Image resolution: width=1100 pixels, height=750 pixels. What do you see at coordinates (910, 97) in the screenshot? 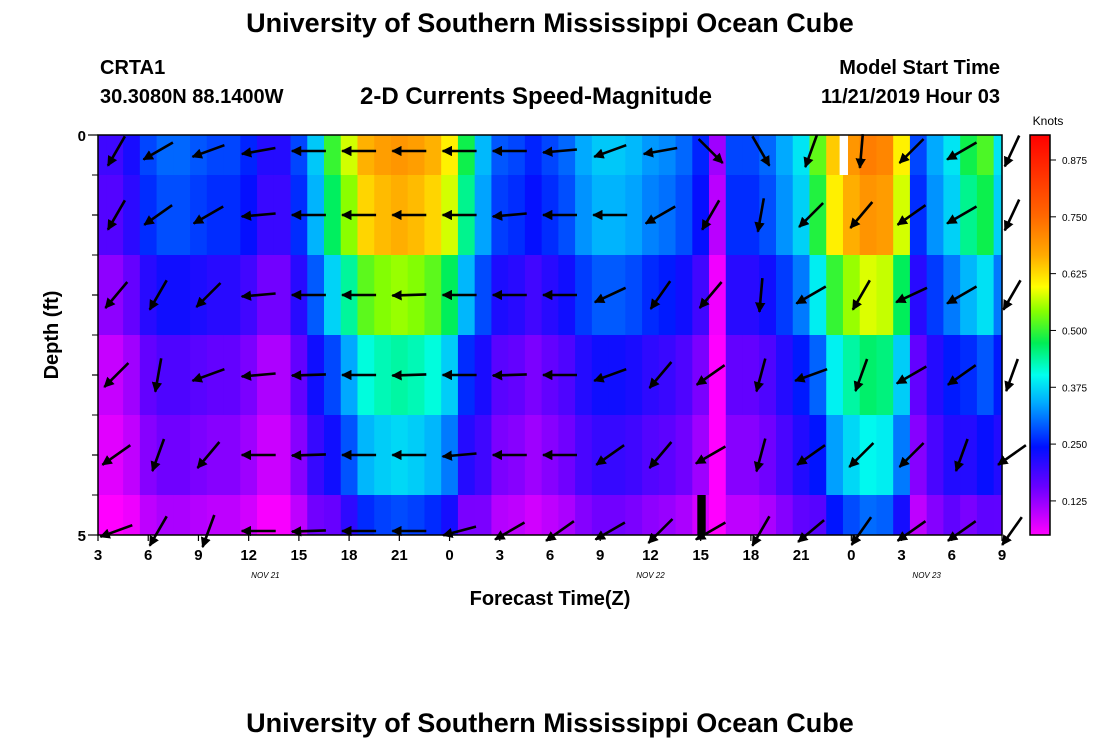
I see `model-start-time: 11/21/2019 Hour 03` at bounding box center [910, 97].